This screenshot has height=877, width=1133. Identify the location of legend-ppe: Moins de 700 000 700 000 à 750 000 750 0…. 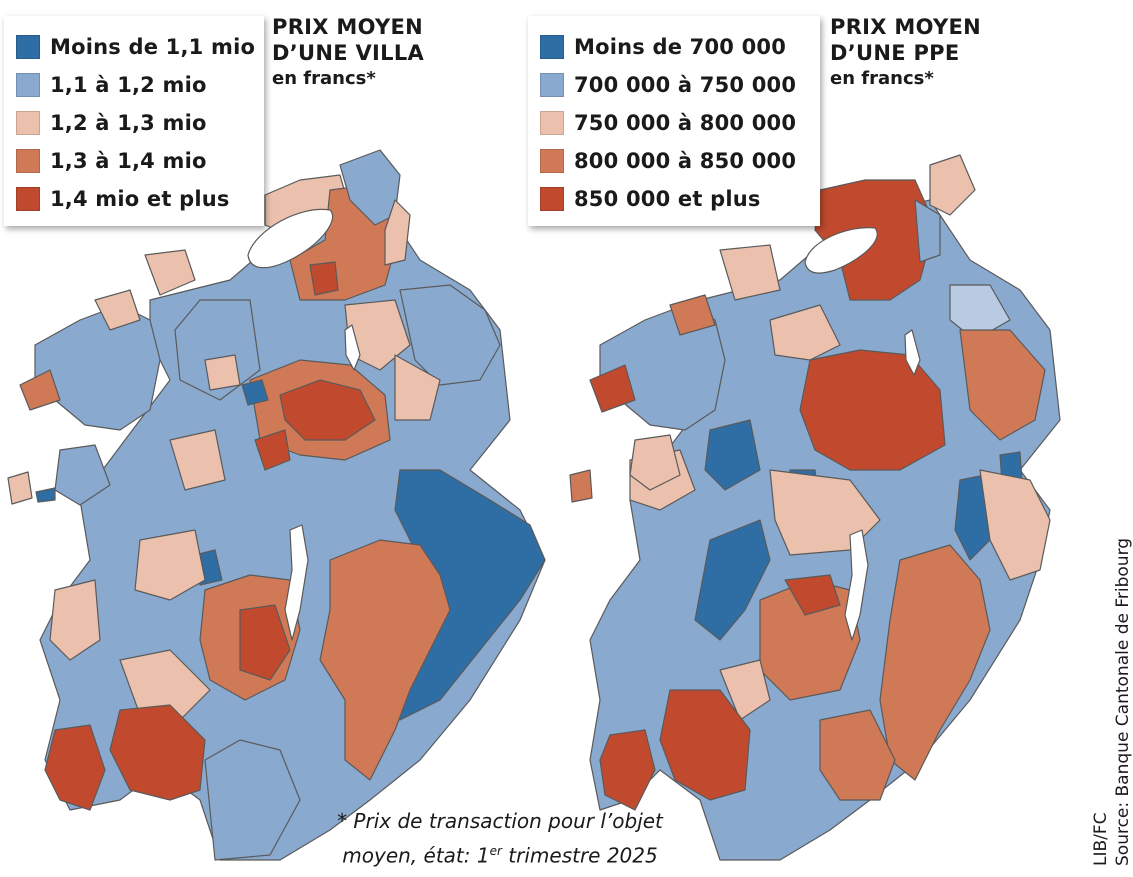
(674, 121).